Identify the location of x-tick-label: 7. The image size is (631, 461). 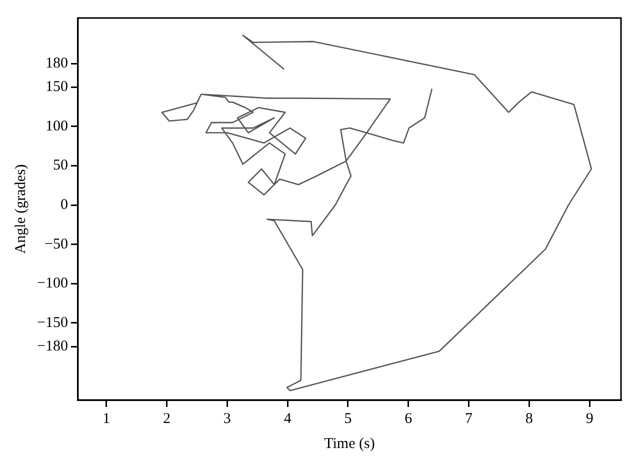
(469, 418).